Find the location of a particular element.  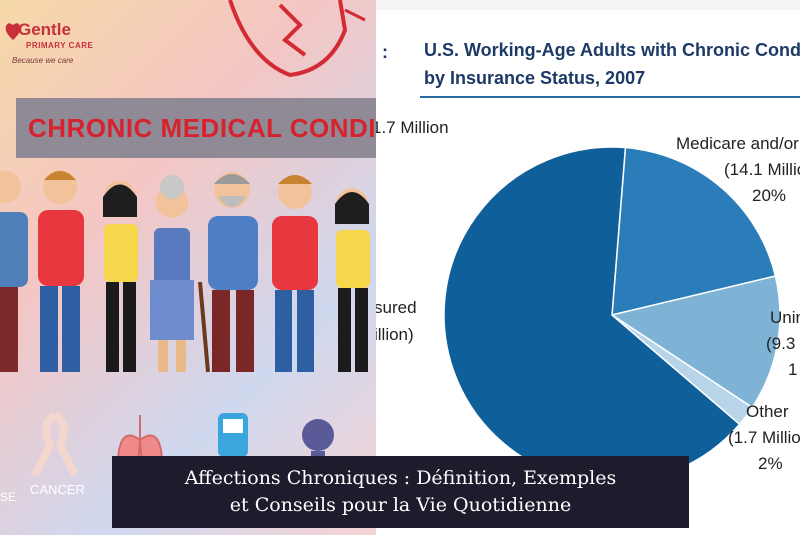

brain-bulb-icon is located at coordinates (318, 440).